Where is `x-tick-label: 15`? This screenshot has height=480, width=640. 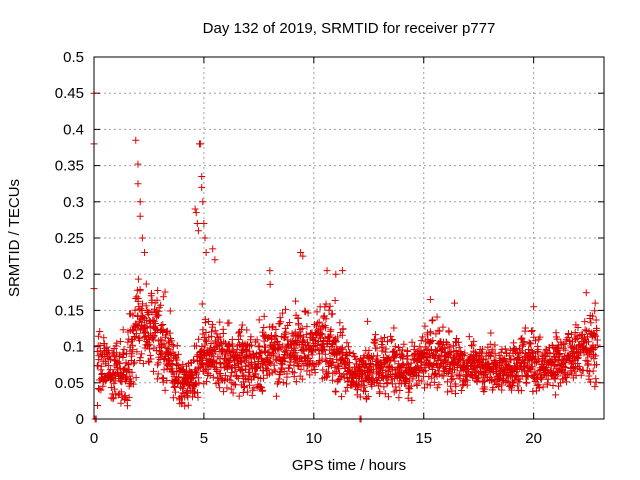
x-tick-label: 15 is located at coordinates (423, 438).